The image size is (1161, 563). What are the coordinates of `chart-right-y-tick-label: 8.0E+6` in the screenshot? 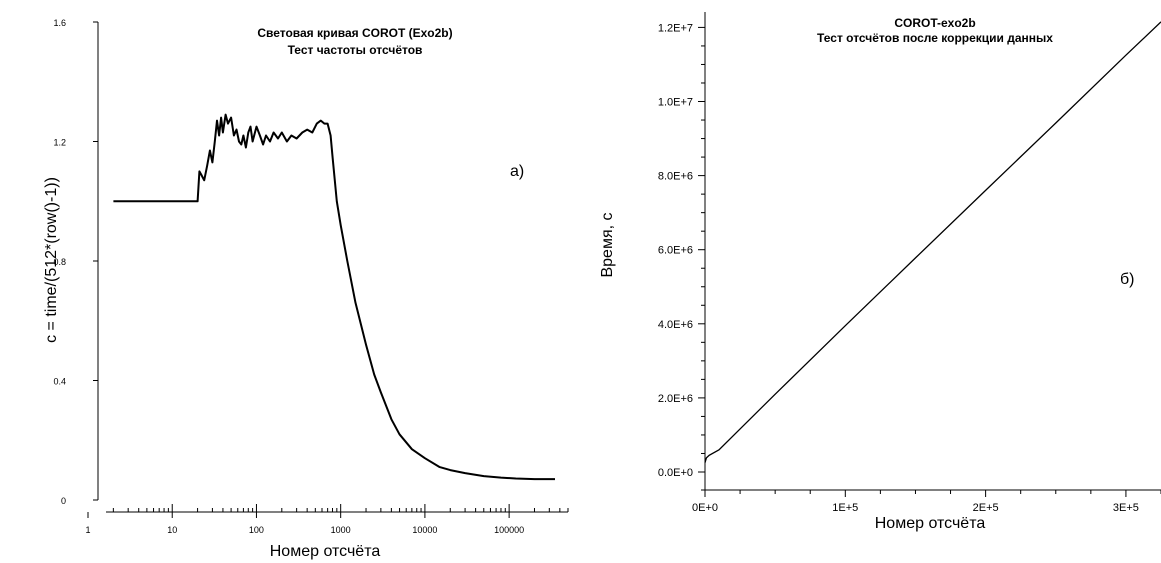 It's located at (675, 177).